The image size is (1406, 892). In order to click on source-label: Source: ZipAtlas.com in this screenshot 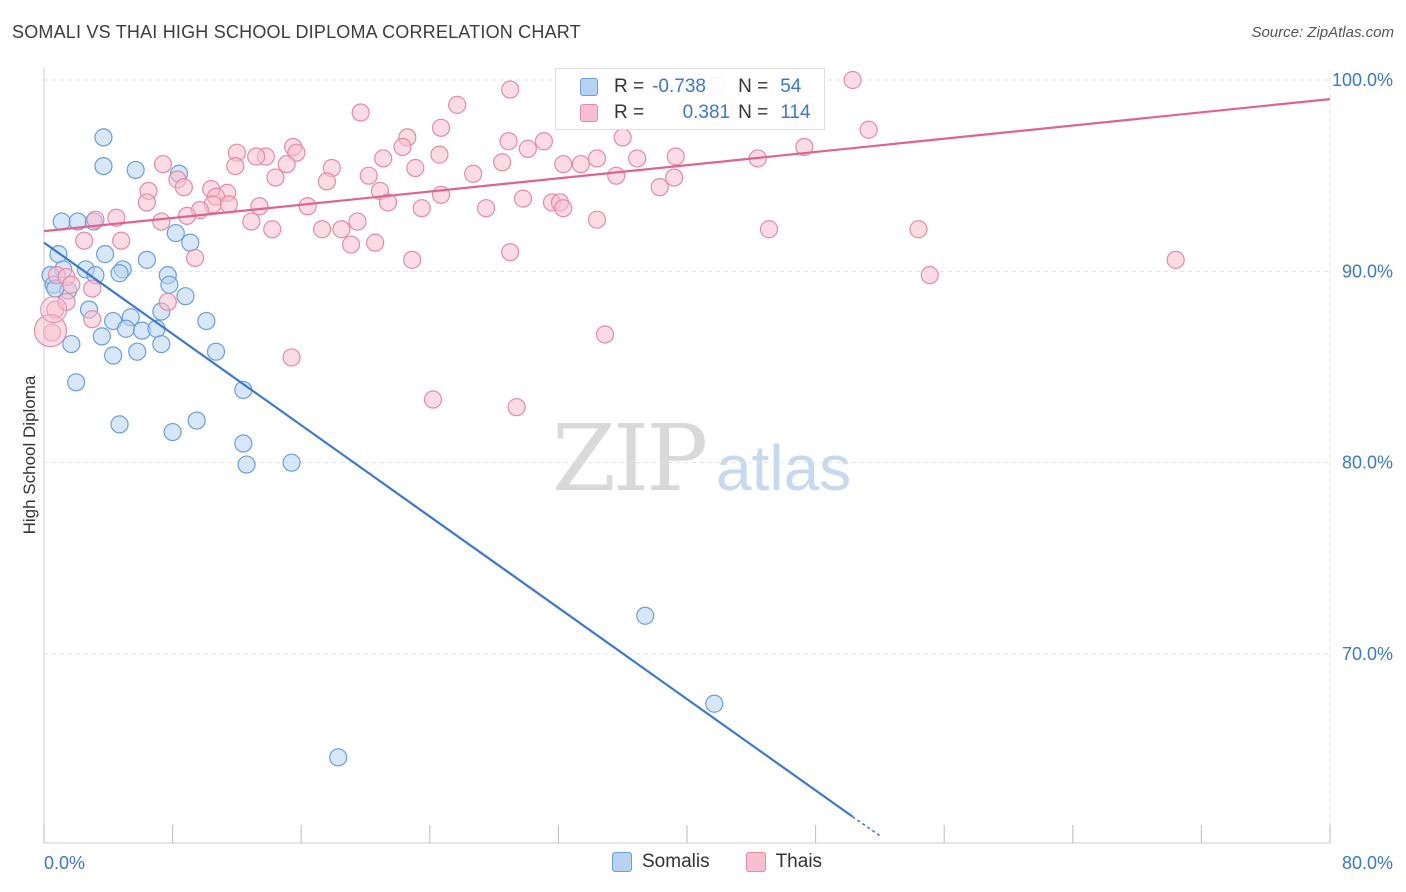, I will do `click(1322, 32)`.